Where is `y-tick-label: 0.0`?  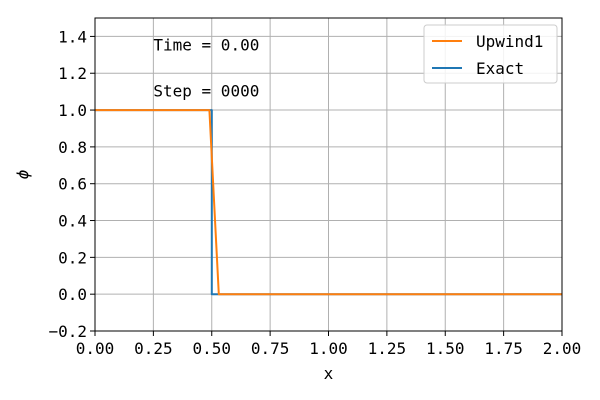
y-tick-label: 0.0 is located at coordinates (72, 294).